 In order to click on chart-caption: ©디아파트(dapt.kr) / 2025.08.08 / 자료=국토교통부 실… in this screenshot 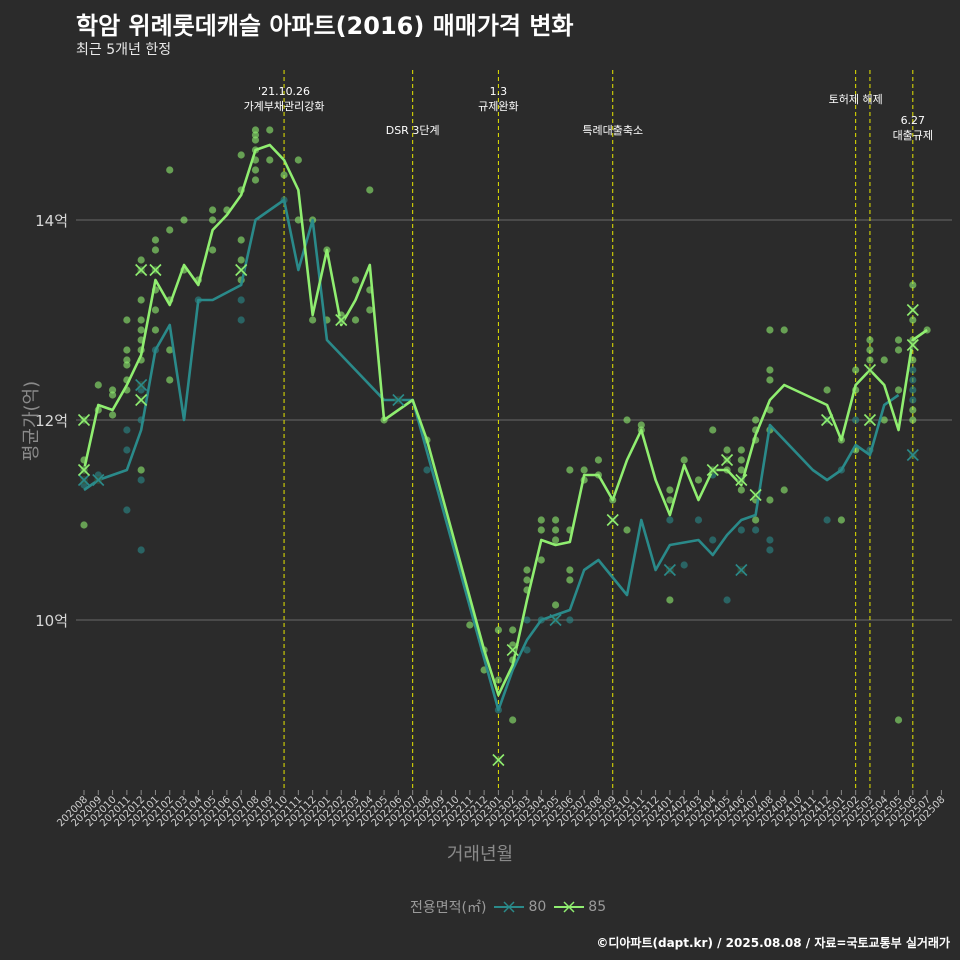, I will do `click(773, 943)`.